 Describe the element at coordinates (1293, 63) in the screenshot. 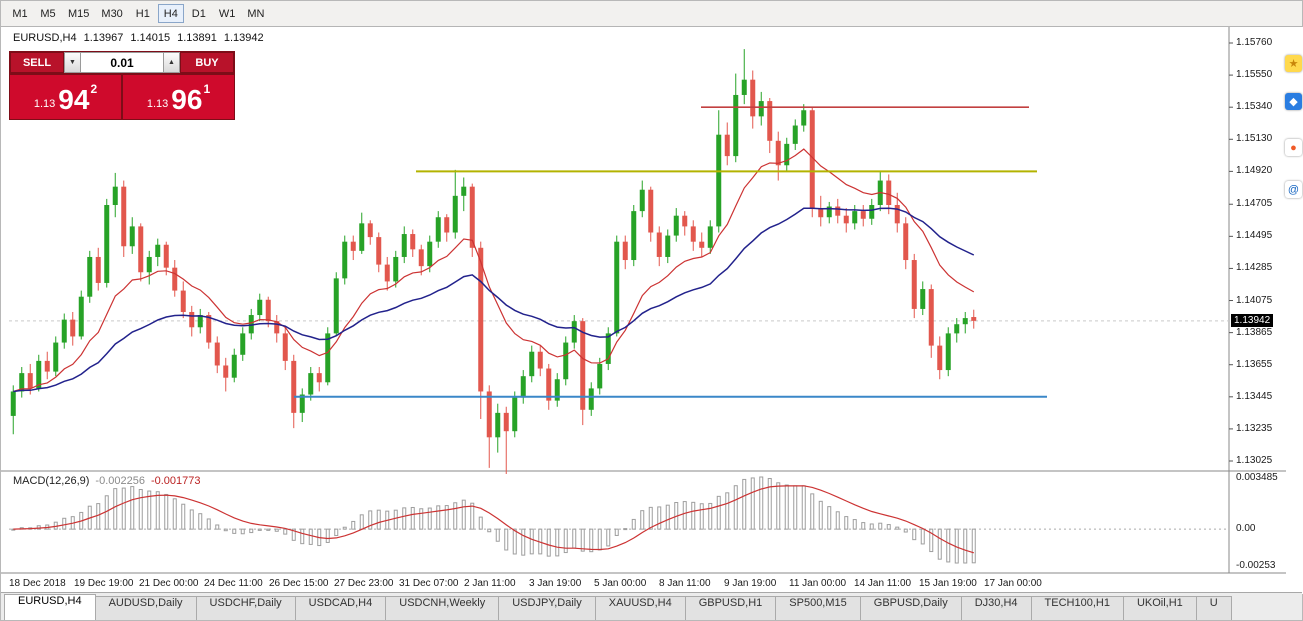

I see `star-float-icon: ★` at that location.